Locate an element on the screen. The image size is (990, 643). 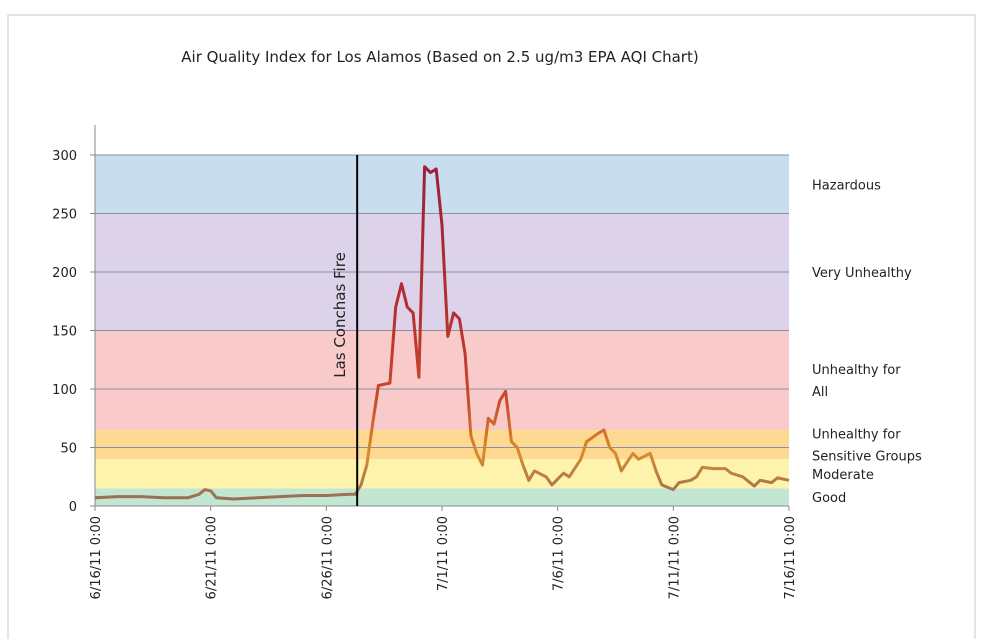
band-label: All is located at coordinates (820, 392).